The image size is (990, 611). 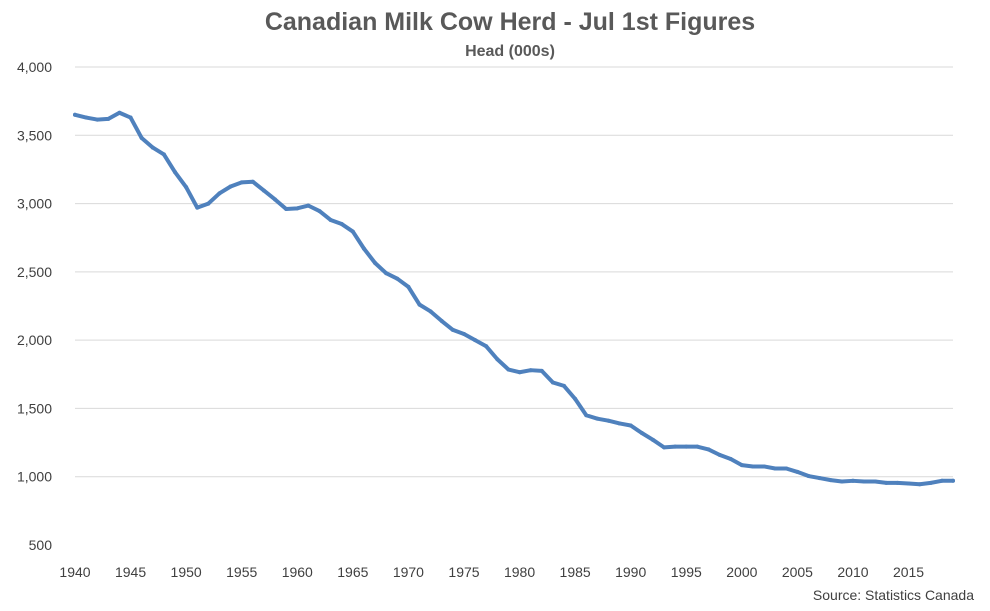 What do you see at coordinates (797, 572) in the screenshot?
I see `x-tick-label: 2005` at bounding box center [797, 572].